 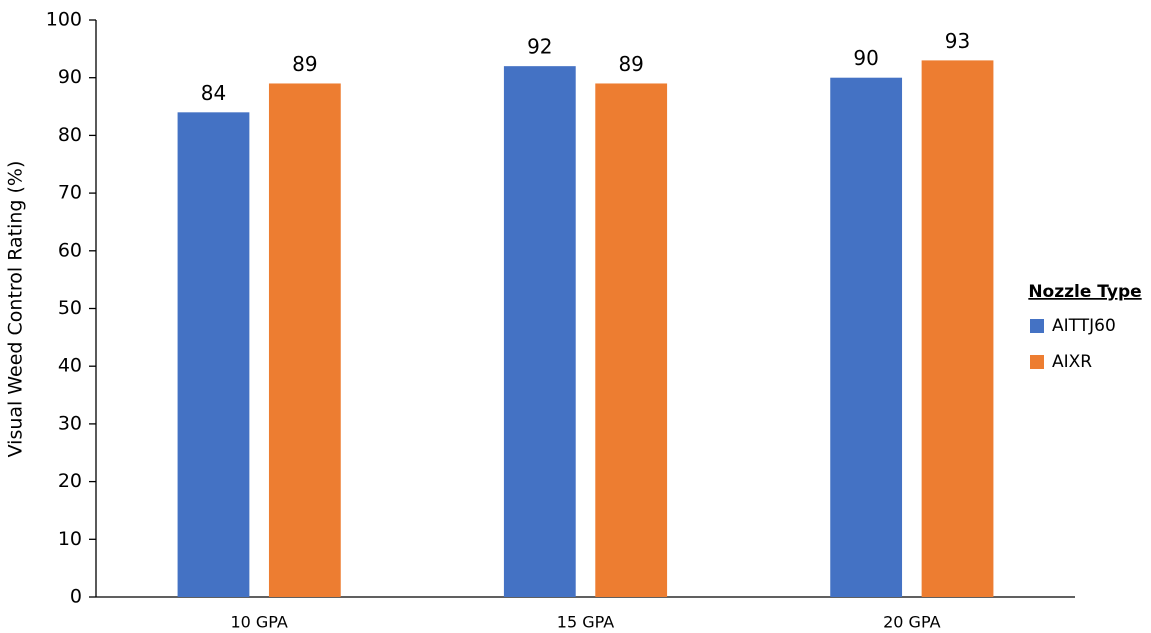 What do you see at coordinates (70, 481) in the screenshot?
I see `y-tick-label: 20` at bounding box center [70, 481].